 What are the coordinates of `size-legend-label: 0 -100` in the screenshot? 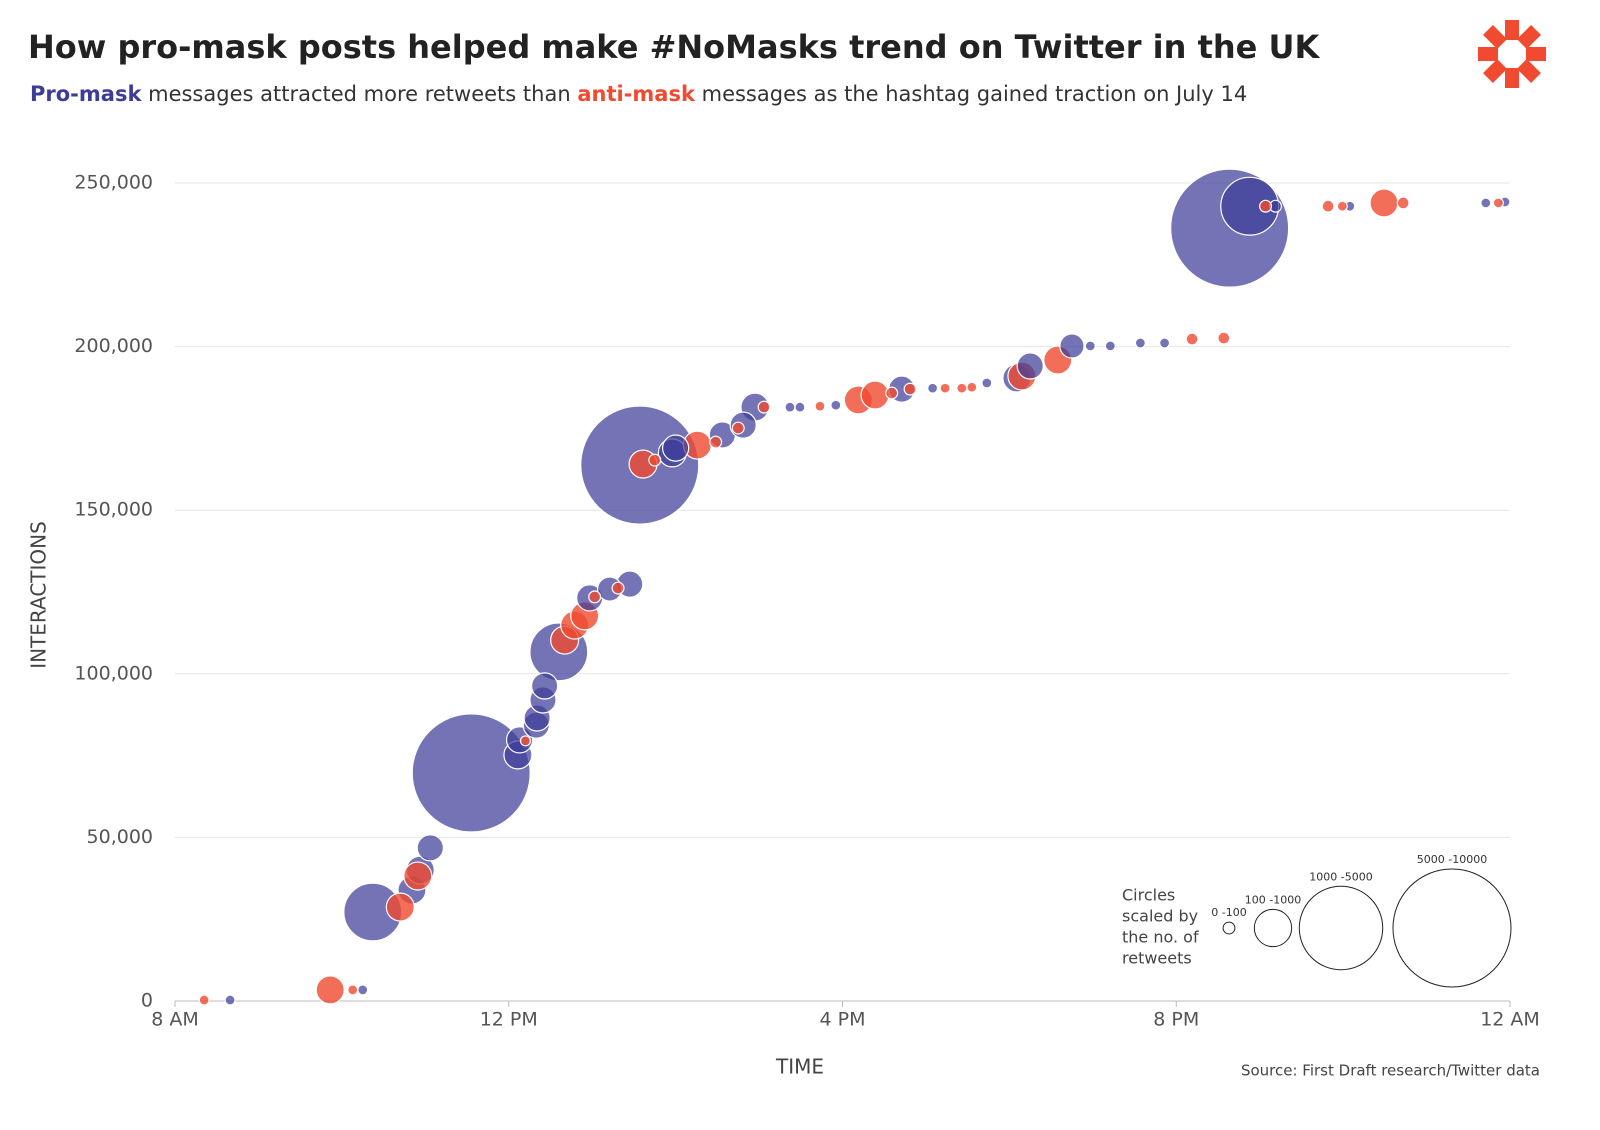 It's located at (1228, 912).